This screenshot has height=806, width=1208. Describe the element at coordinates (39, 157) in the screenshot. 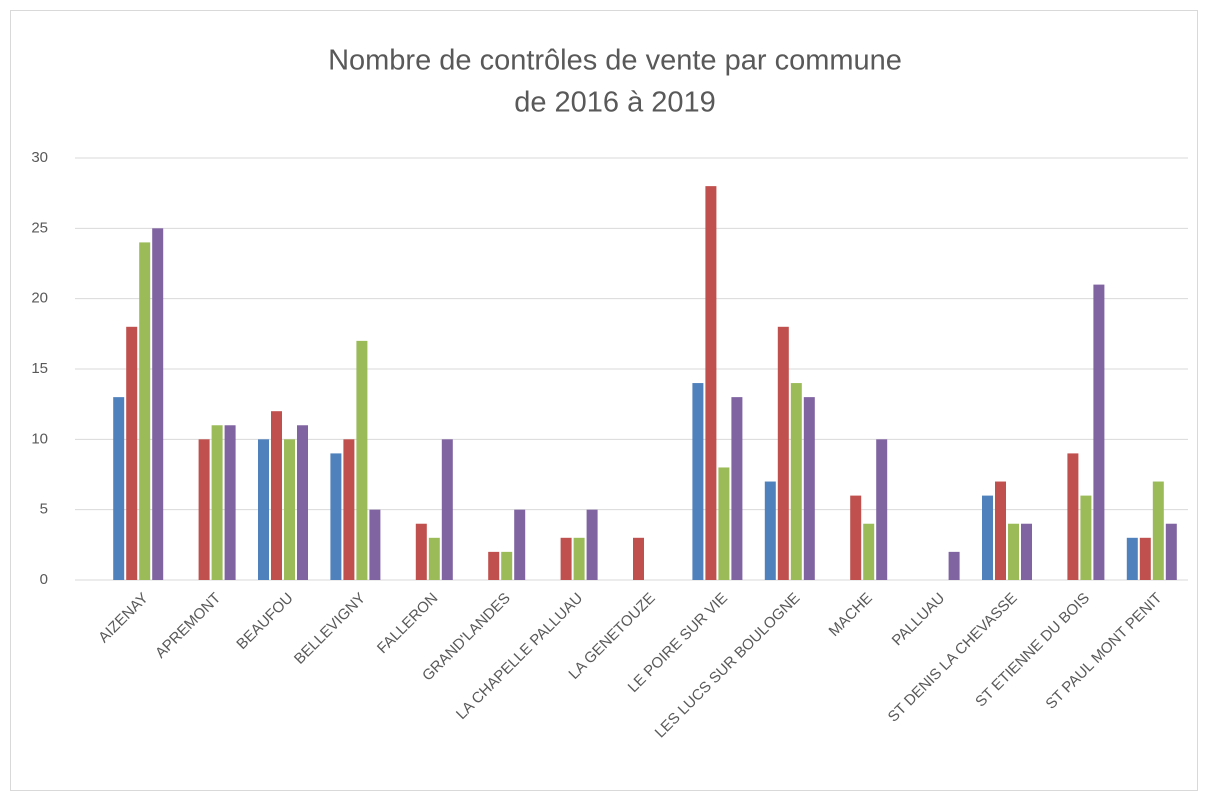

I see `y-tick-label: 30` at that location.